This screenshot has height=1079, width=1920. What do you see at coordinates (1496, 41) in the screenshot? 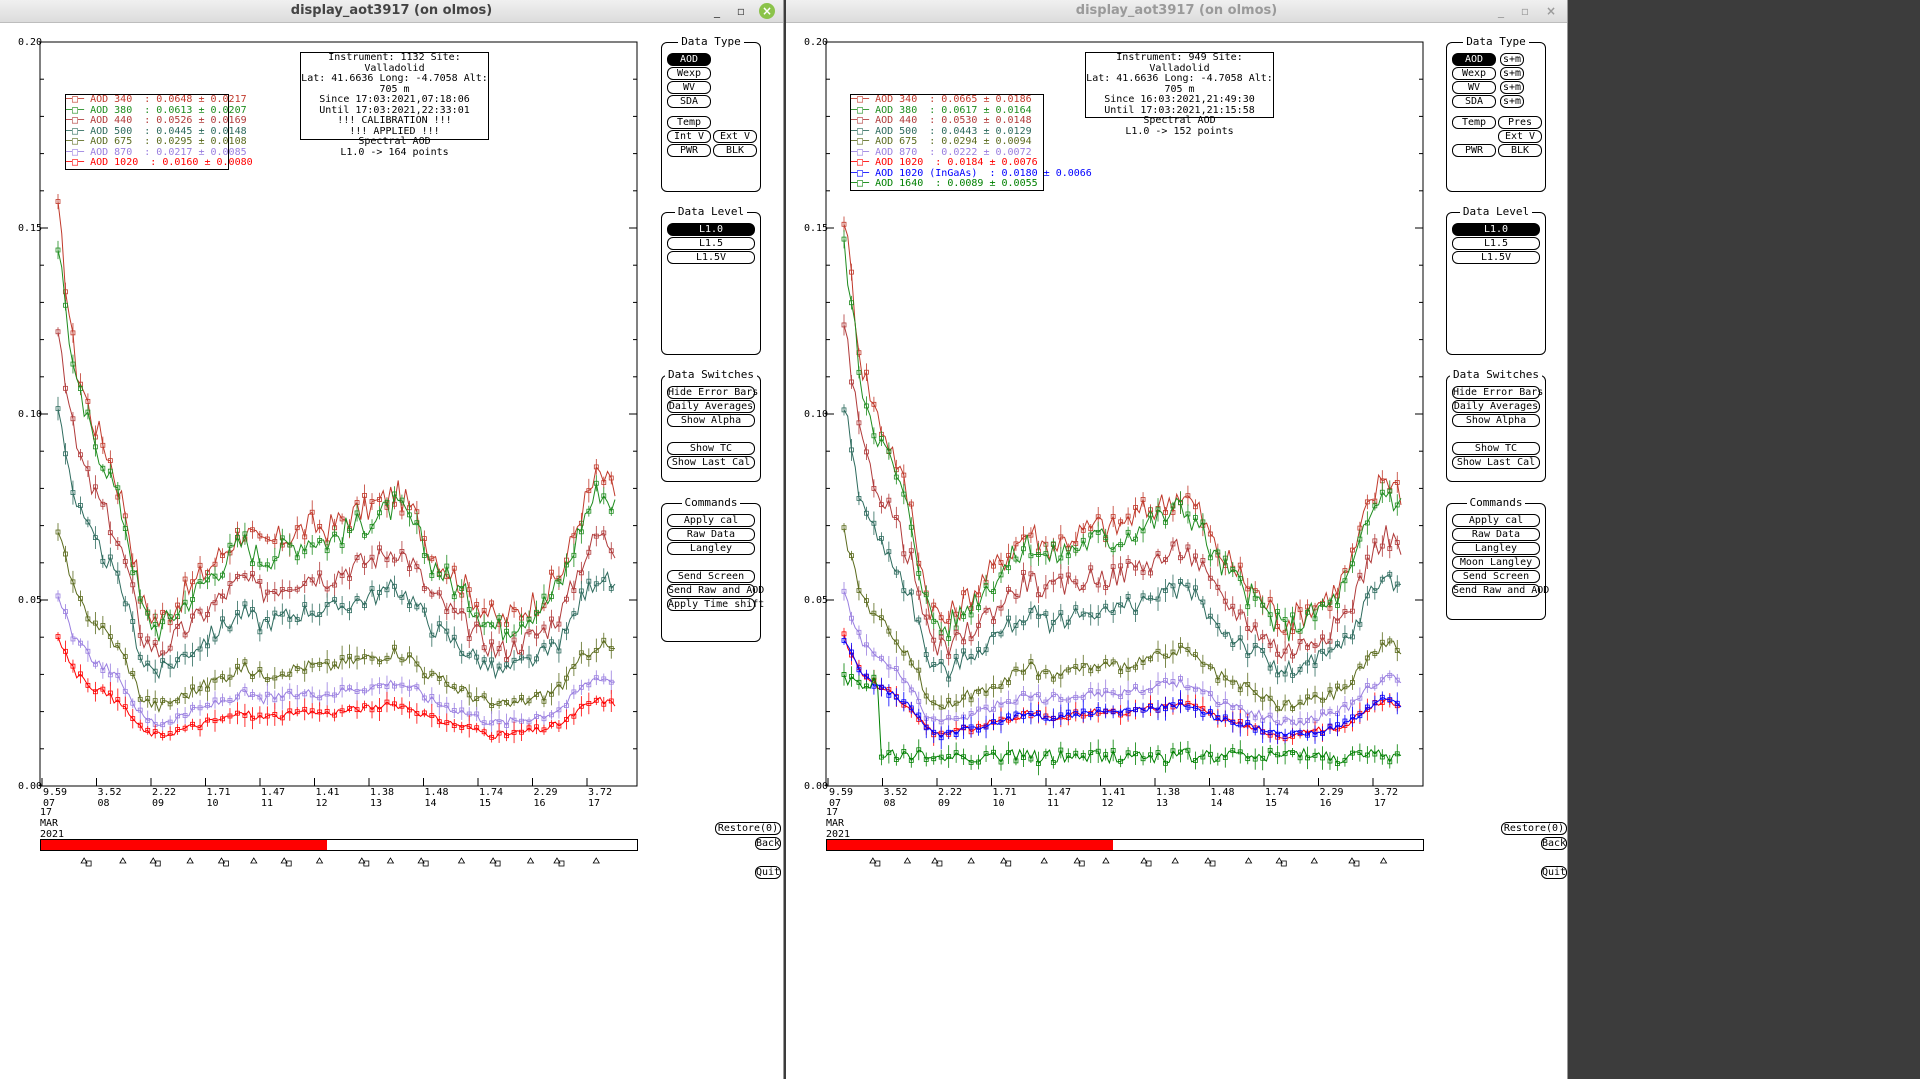
I see `panel-title: Data Type` at bounding box center [1496, 41].